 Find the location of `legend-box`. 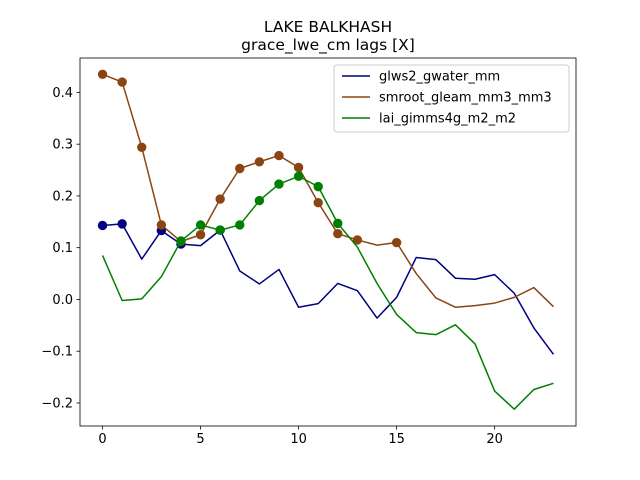

legend-box is located at coordinates (451, 98).